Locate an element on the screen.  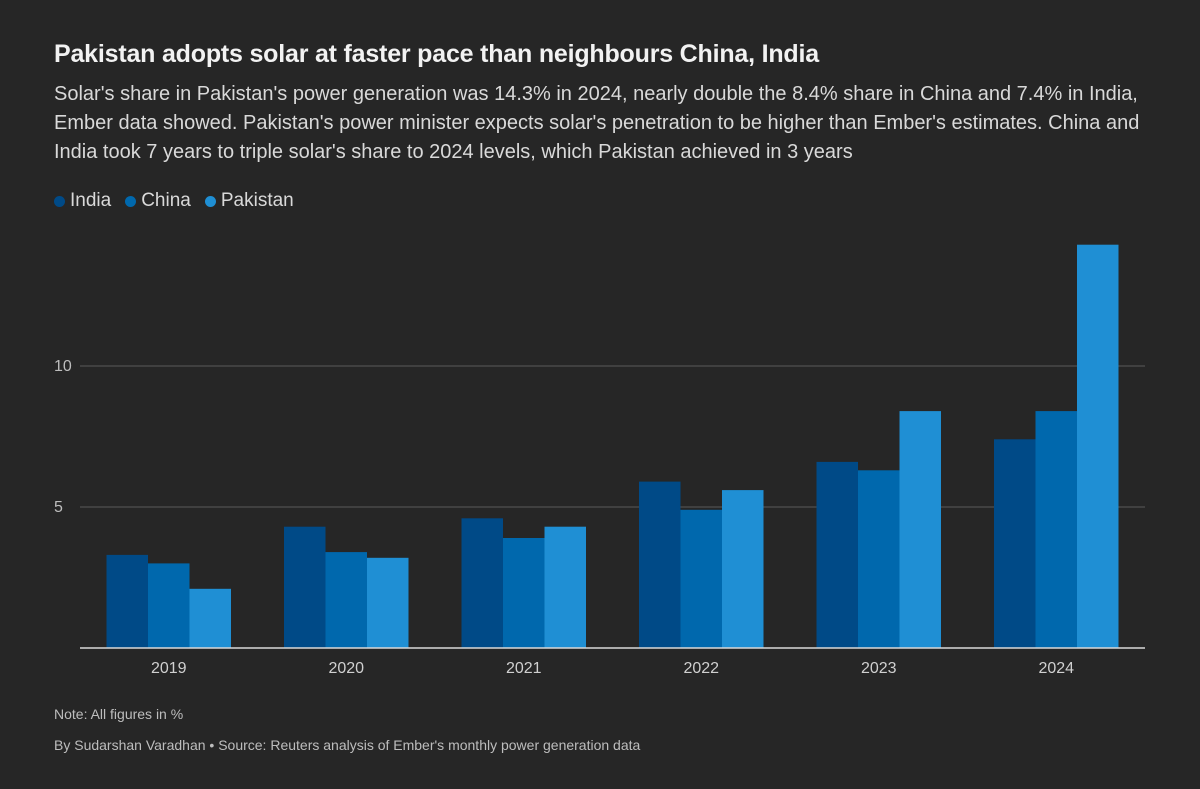
legend-swatch-china is located at coordinates (131, 201).